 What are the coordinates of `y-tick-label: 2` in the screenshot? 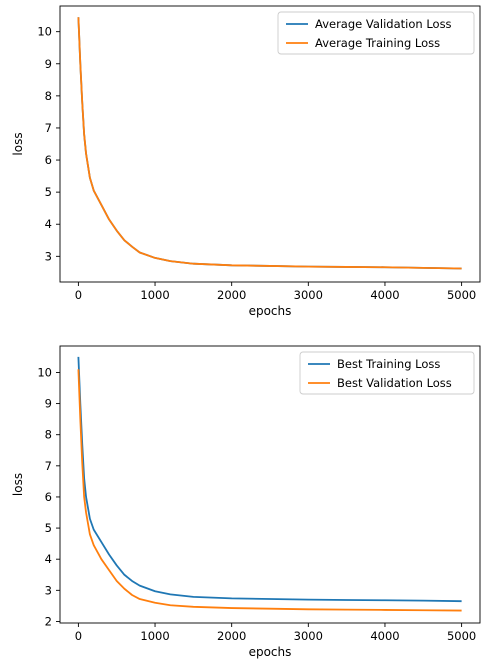 It's located at (48, 621).